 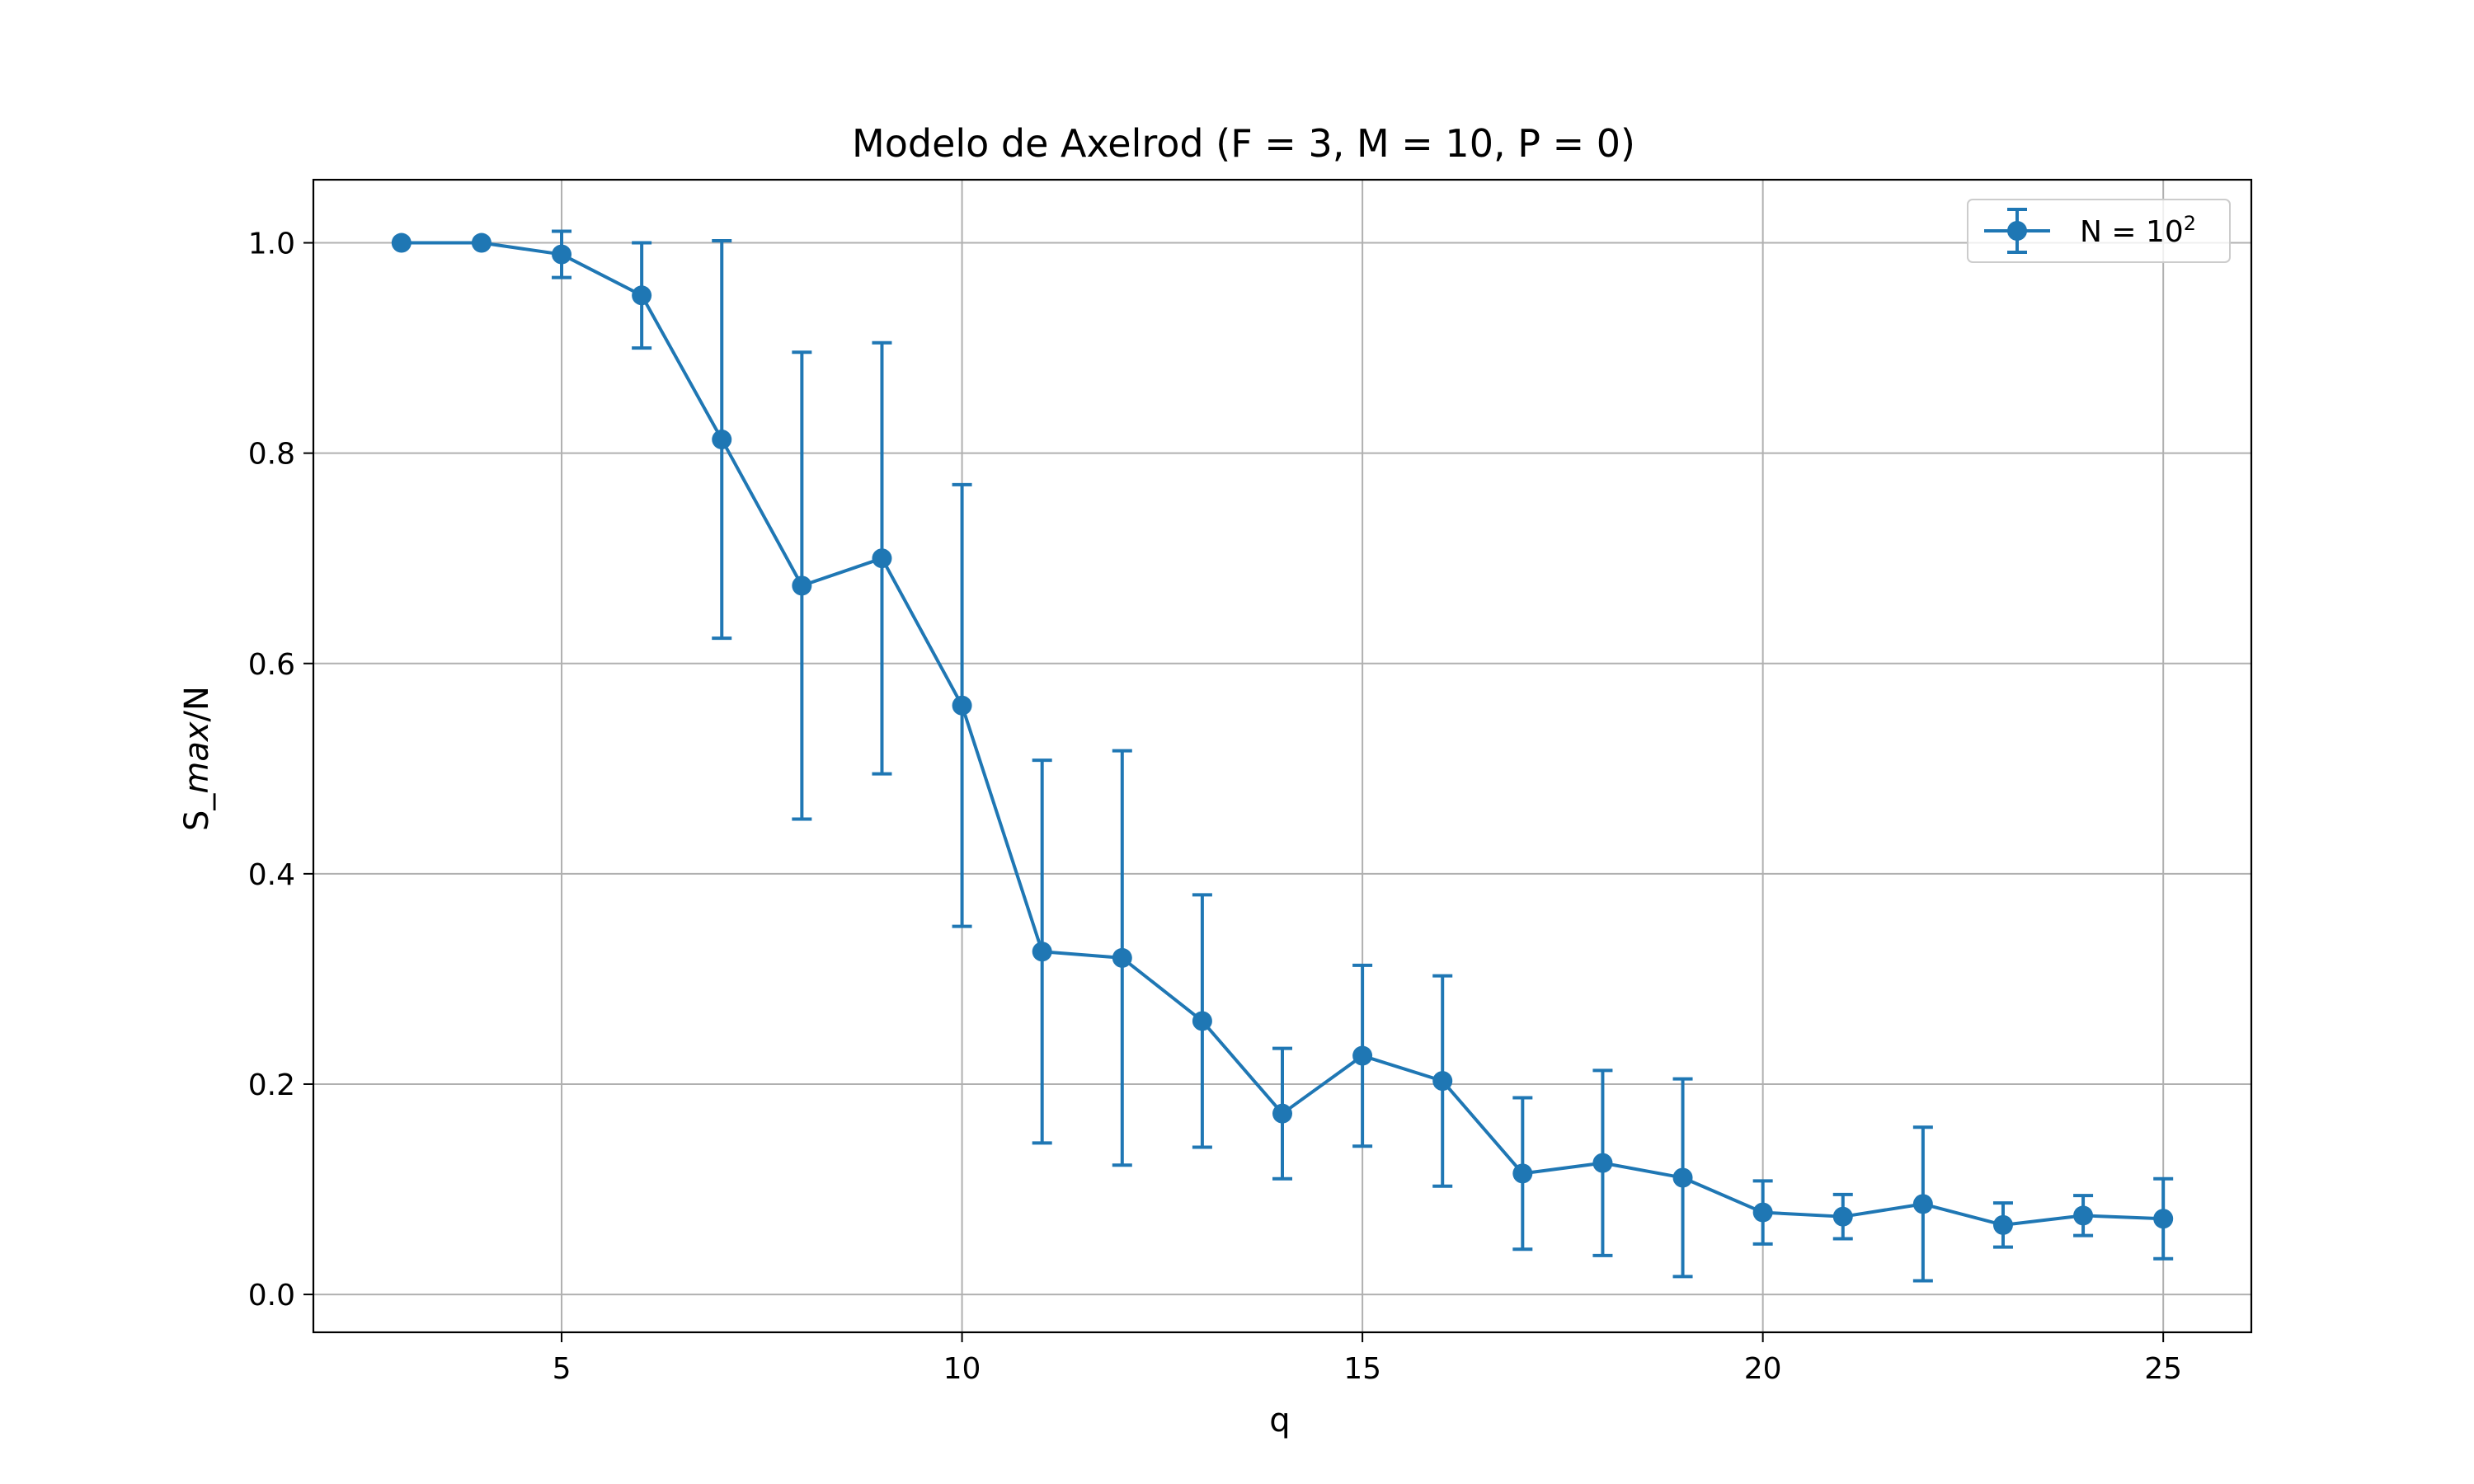 I want to click on legend-label-superscript: 2, so click(x=2190, y=223).